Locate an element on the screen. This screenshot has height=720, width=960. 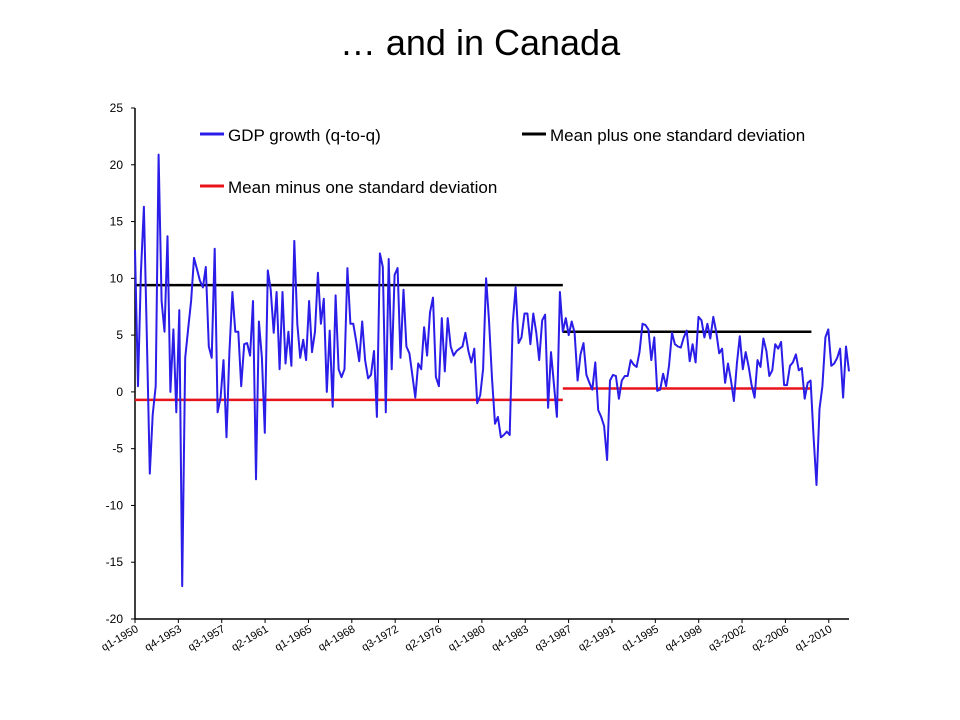
x-tick-label: q1-1950 is located at coordinates (120, 638).